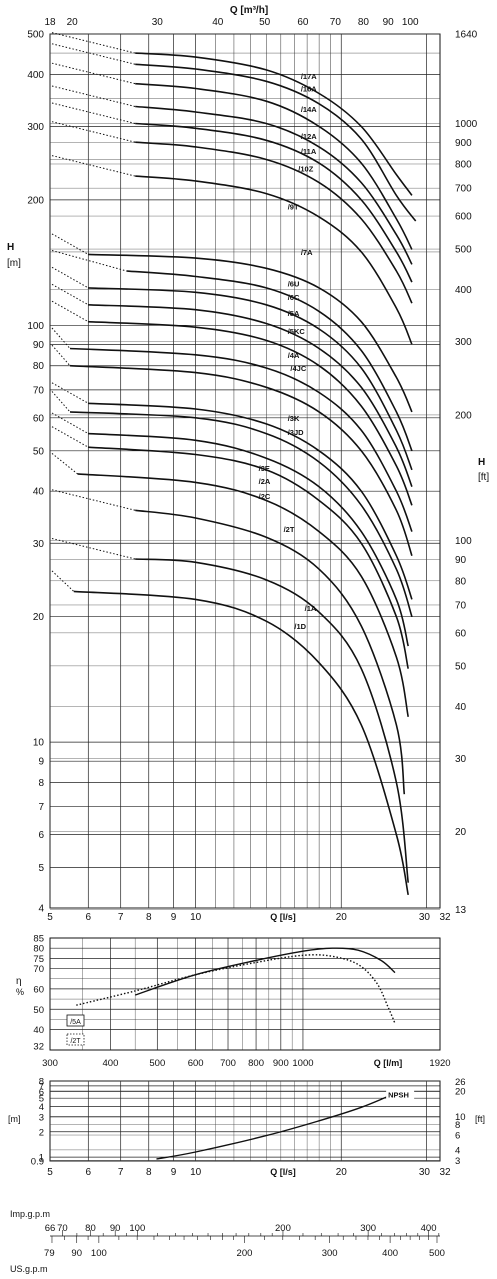  I want to click on imp-tick-label: 80, so click(90, 1228).